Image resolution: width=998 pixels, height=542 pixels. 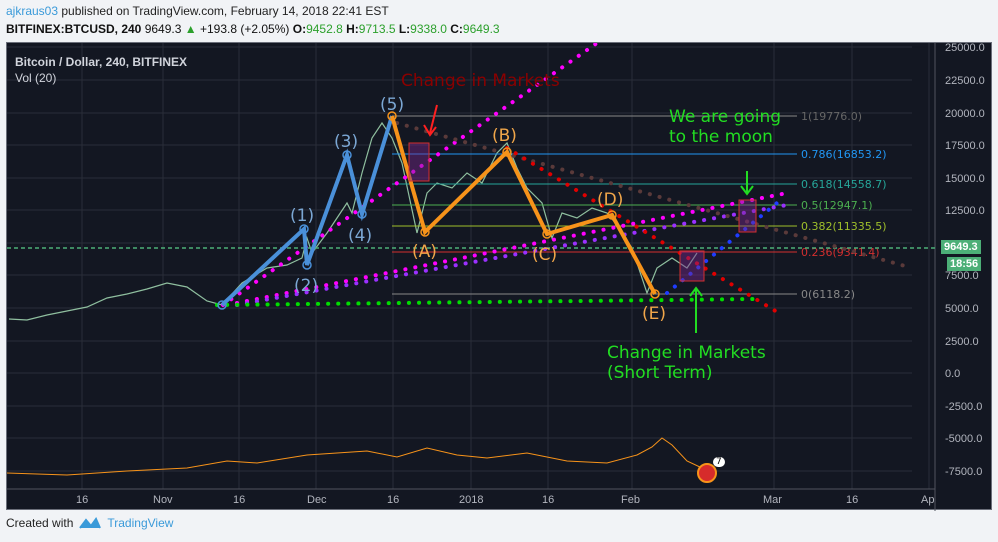 I want to click on svg-text: 22500.0, so click(x=965, y=81).